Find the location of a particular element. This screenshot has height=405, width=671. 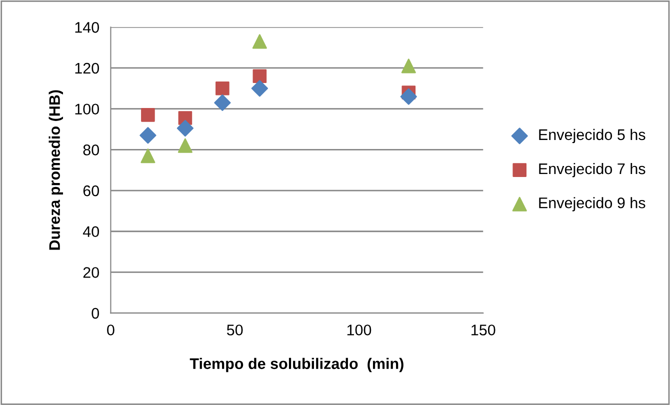

x-tick-label: 50 is located at coordinates (234, 330).